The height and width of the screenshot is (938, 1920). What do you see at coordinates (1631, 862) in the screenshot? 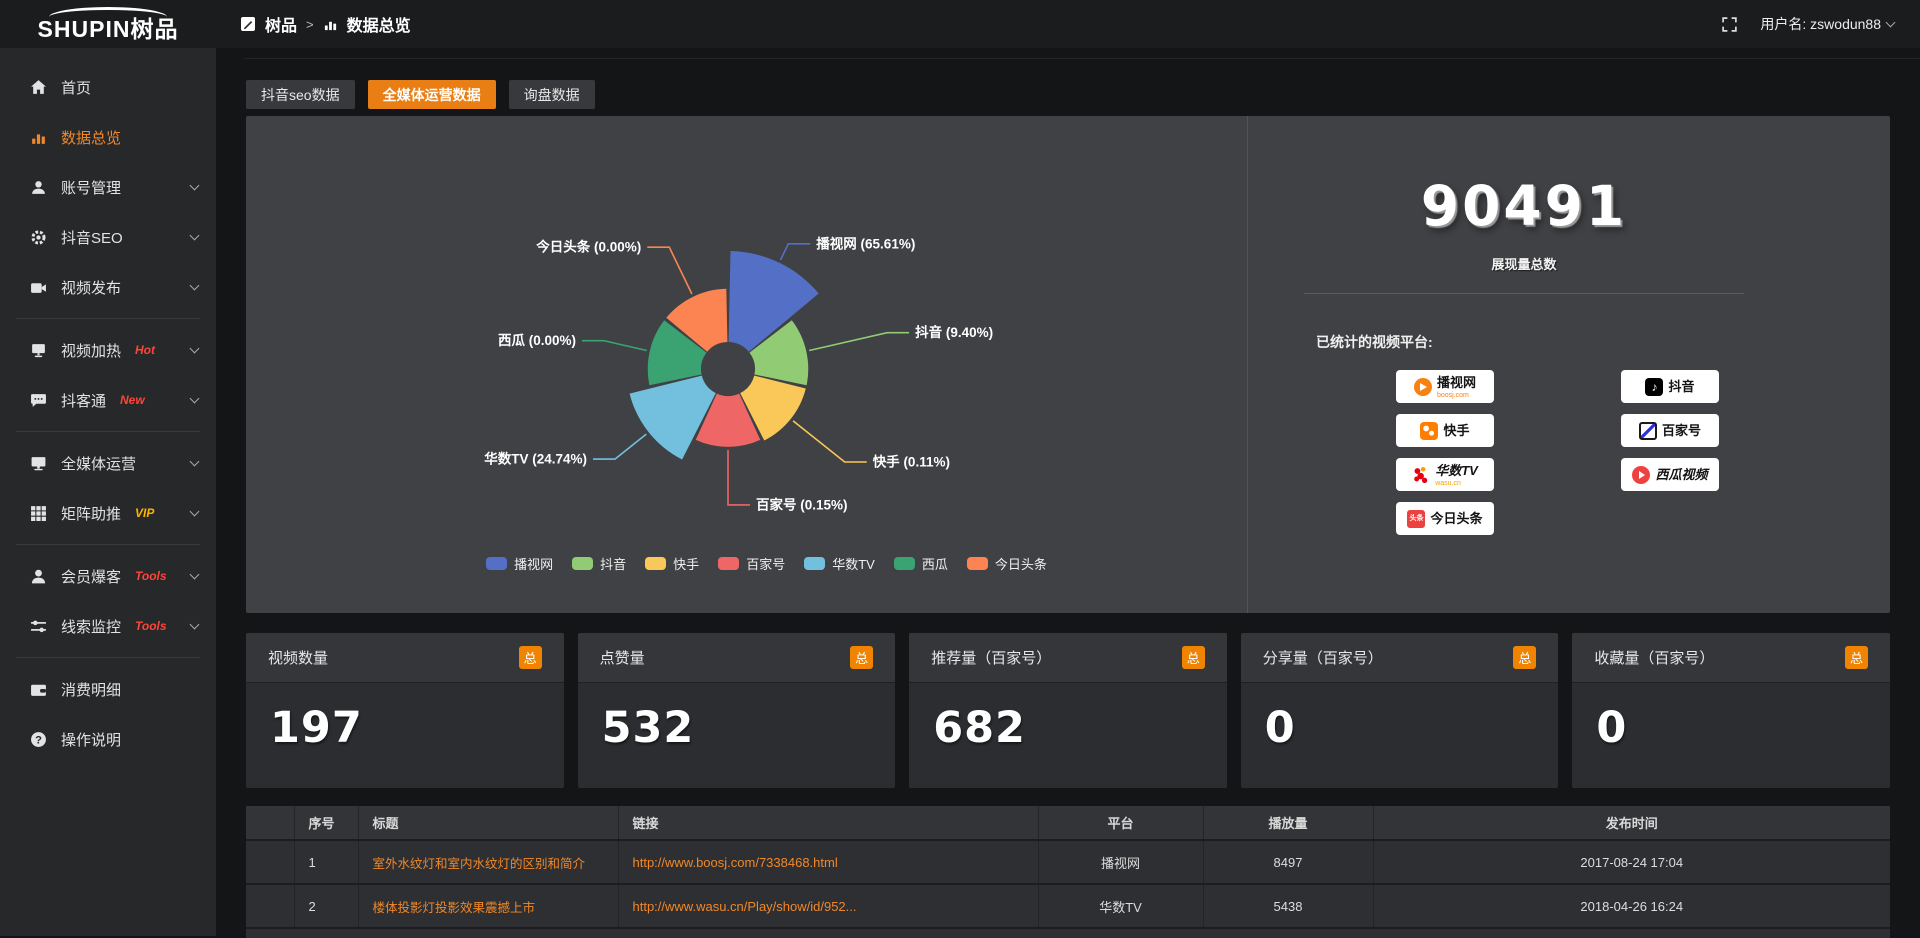
I see `time-cell: 2017-08-24 17:04` at bounding box center [1631, 862].